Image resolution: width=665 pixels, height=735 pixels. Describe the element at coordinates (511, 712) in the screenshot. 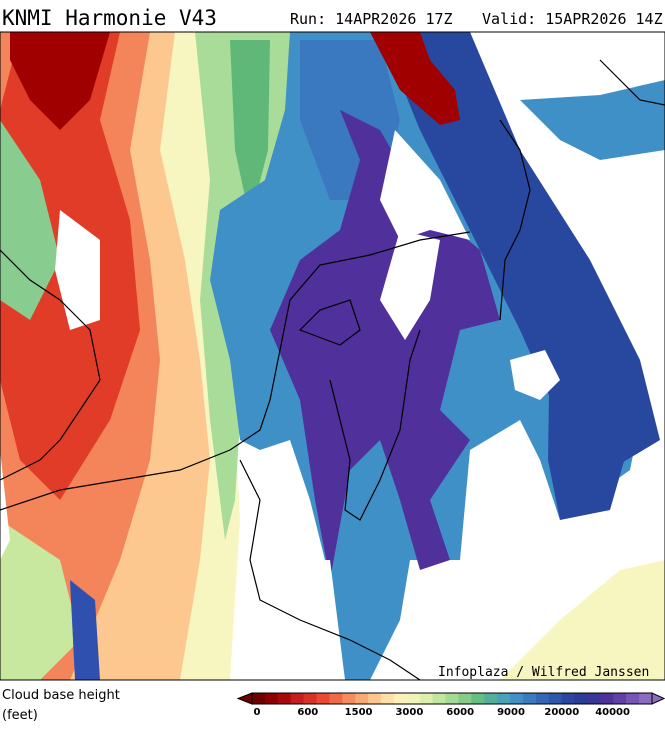

I see `colorbar-tick-label: 9000` at that location.